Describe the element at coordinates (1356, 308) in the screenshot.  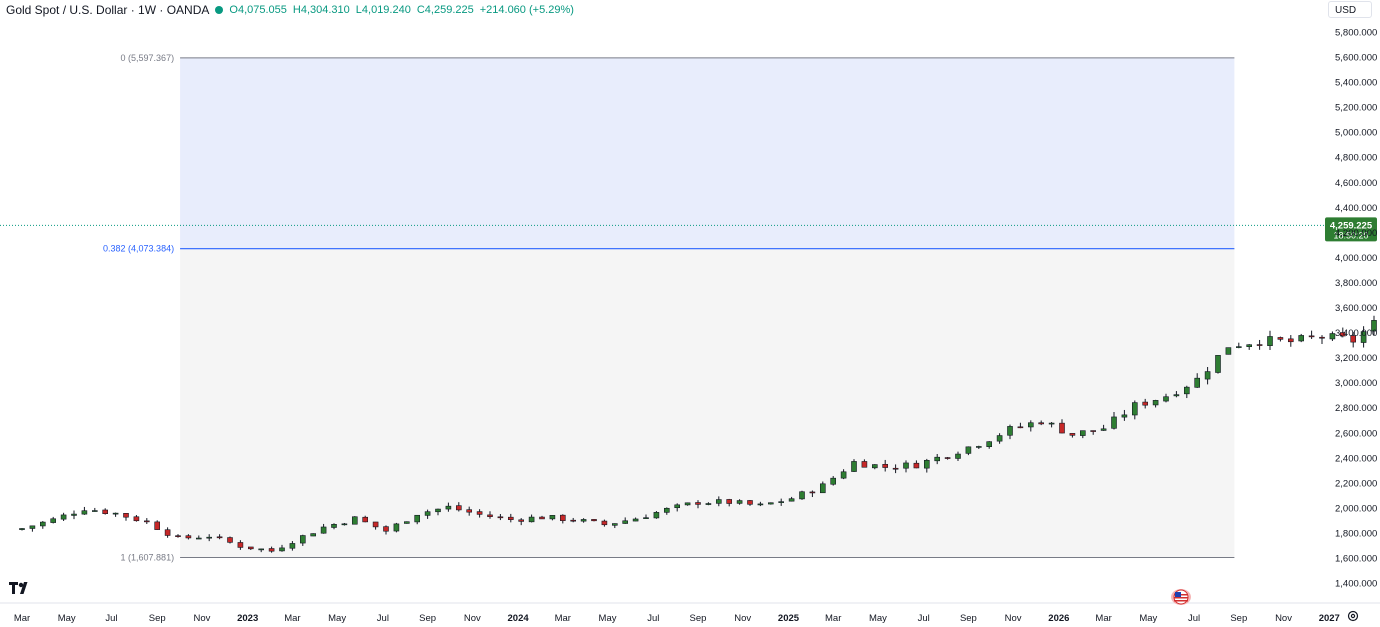
I see `price-tick-label: 3,600.000` at that location.